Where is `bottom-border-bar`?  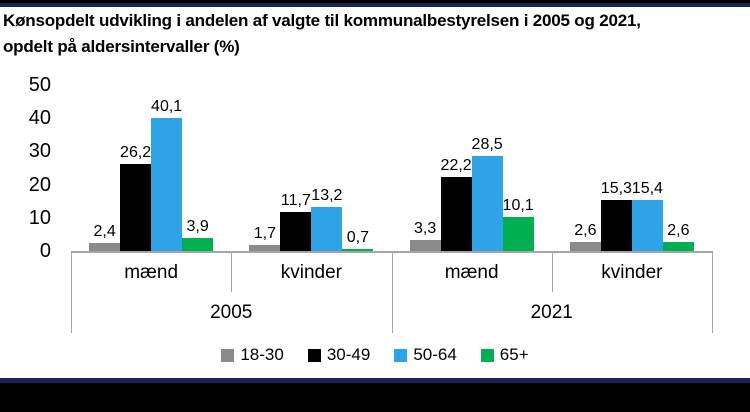
bottom-border-bar is located at coordinates (375, 397).